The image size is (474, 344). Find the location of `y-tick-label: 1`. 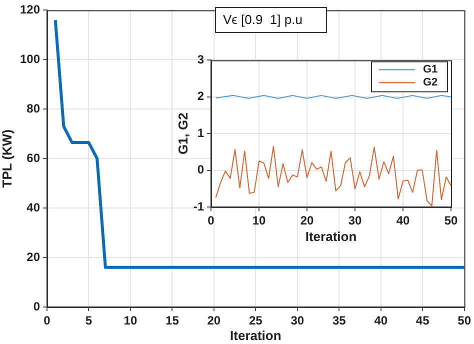

y-tick-label: 1 is located at coordinates (200, 133).